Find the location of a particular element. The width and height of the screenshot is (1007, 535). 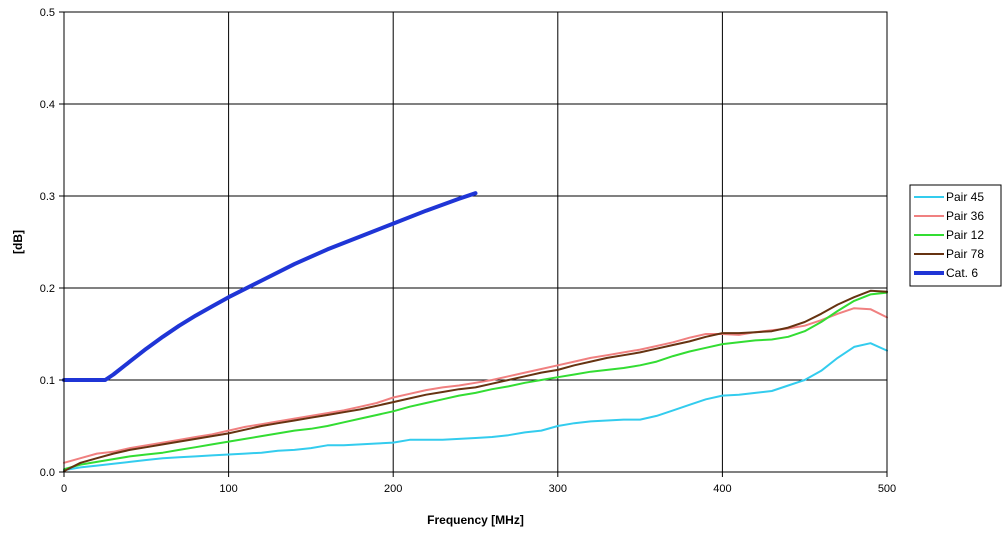

x-tick-label: 100 is located at coordinates (228, 489).